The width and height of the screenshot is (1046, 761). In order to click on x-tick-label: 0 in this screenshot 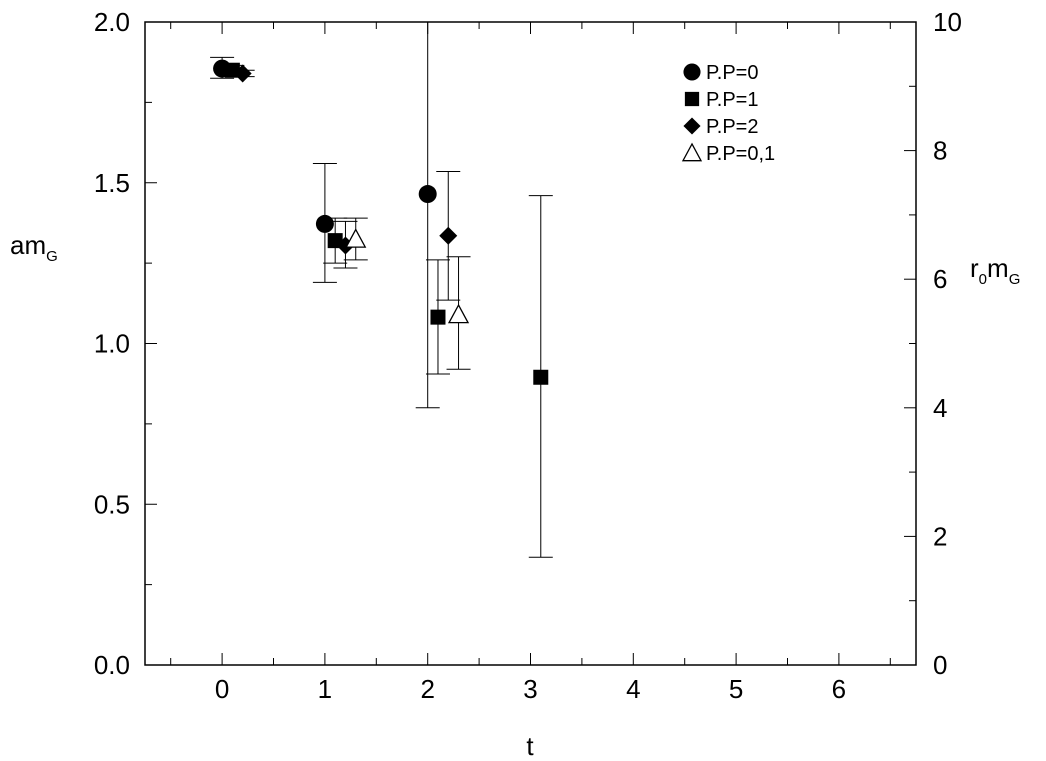, I will do `click(222, 689)`.